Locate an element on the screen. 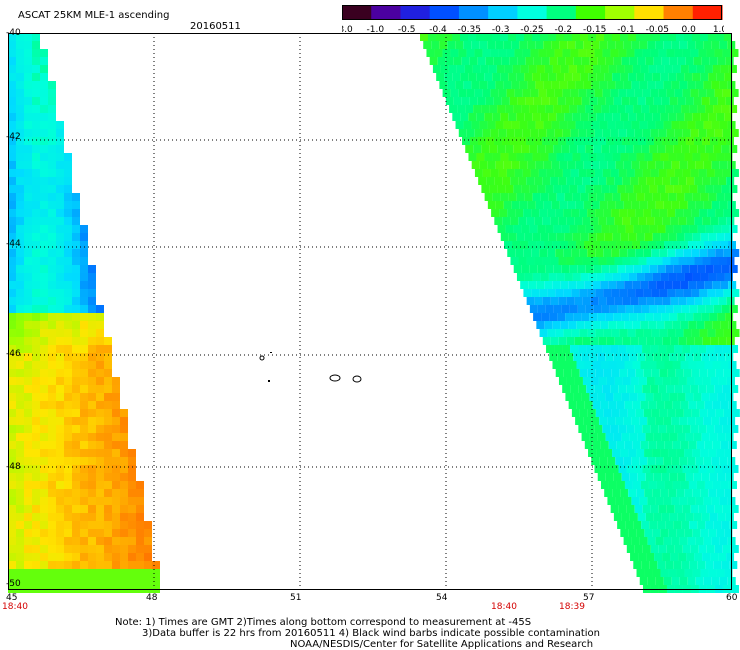  lat-label-48: -48 is located at coordinates (13, 467).